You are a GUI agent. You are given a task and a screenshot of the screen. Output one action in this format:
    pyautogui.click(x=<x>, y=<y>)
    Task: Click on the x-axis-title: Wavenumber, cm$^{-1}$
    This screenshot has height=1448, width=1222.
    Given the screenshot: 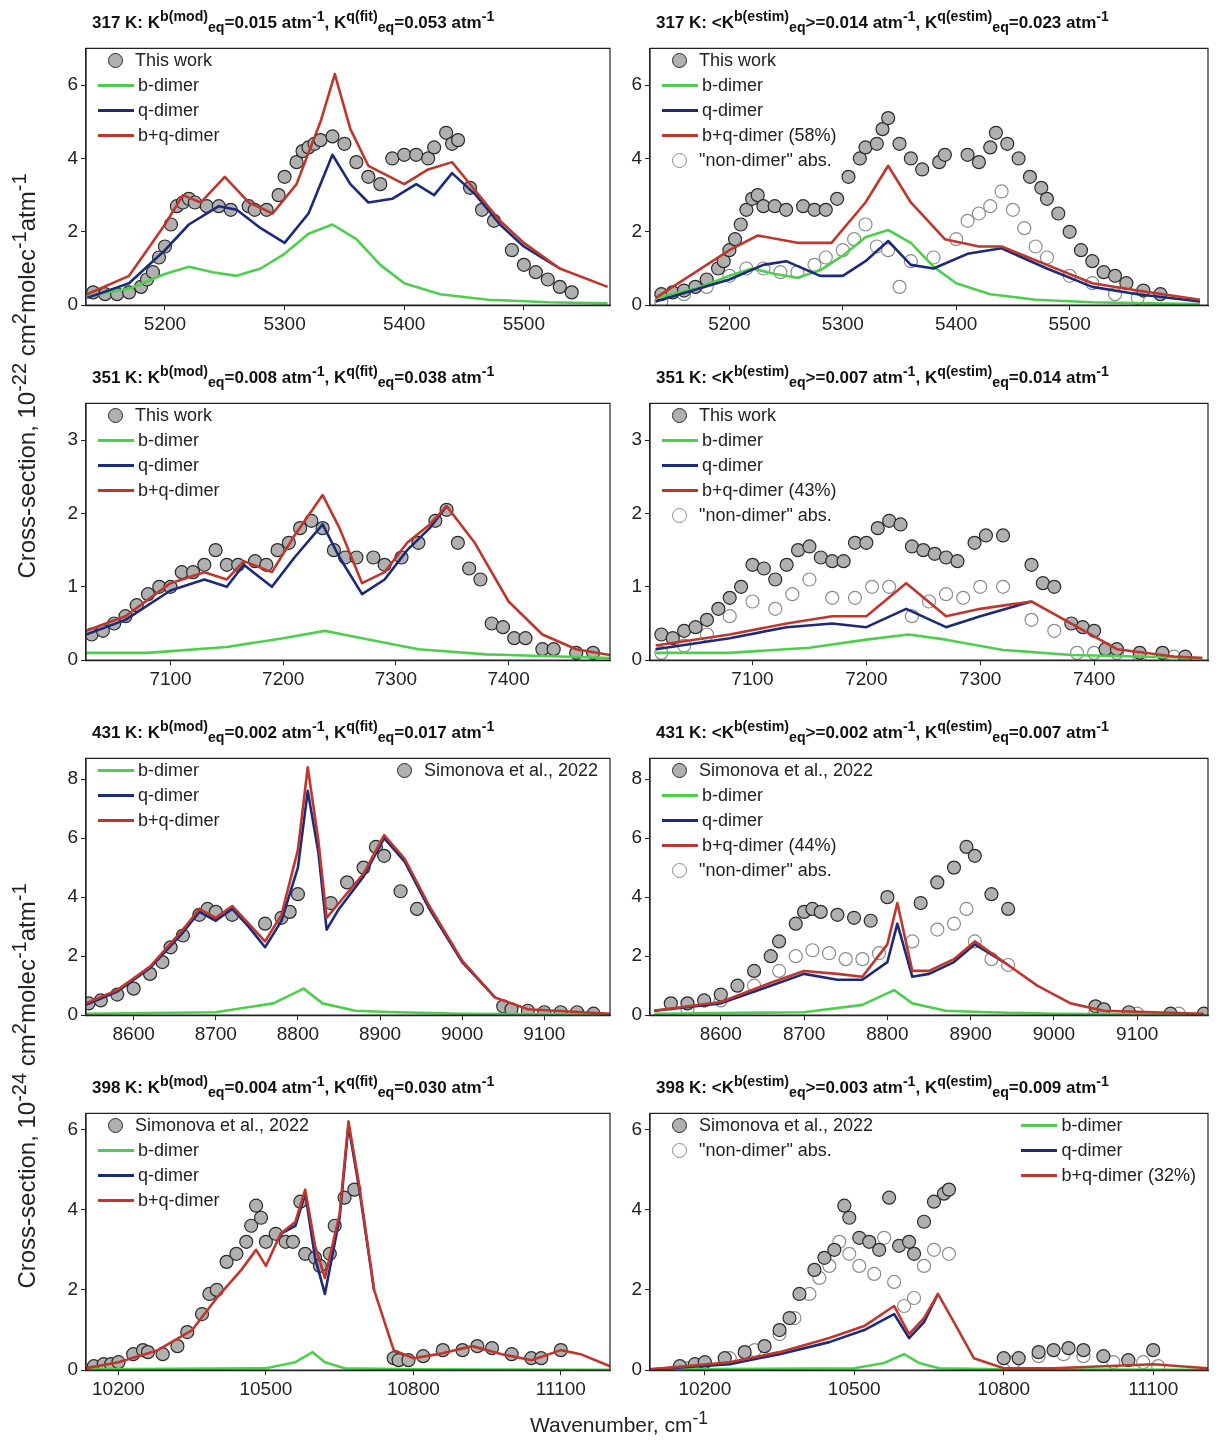 What is the action you would take?
    pyautogui.click(x=619, y=1422)
    